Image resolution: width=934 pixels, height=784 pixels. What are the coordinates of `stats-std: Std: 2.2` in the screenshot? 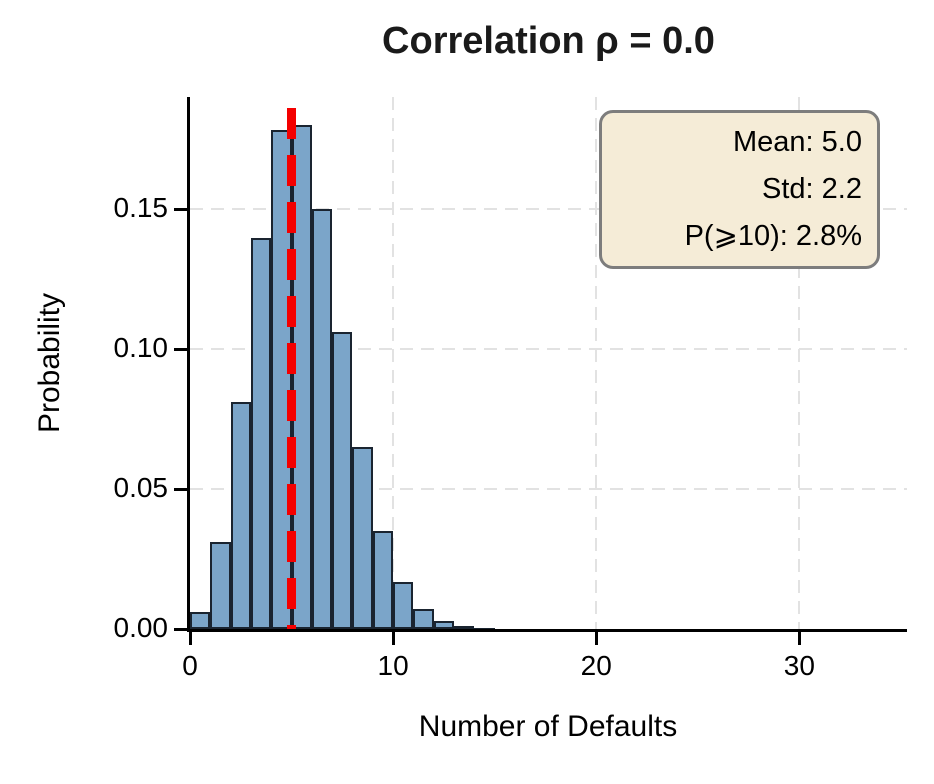 It's located at (812, 189).